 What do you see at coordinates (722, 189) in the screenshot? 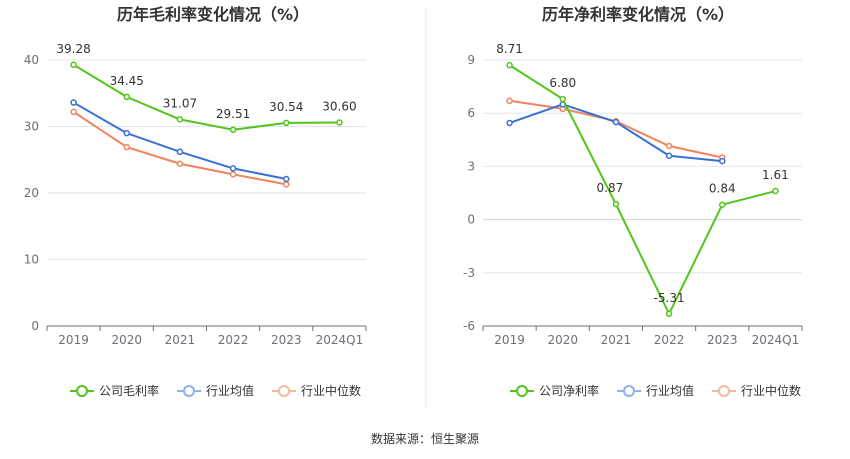
I see `data-label: 0.84` at bounding box center [722, 189].